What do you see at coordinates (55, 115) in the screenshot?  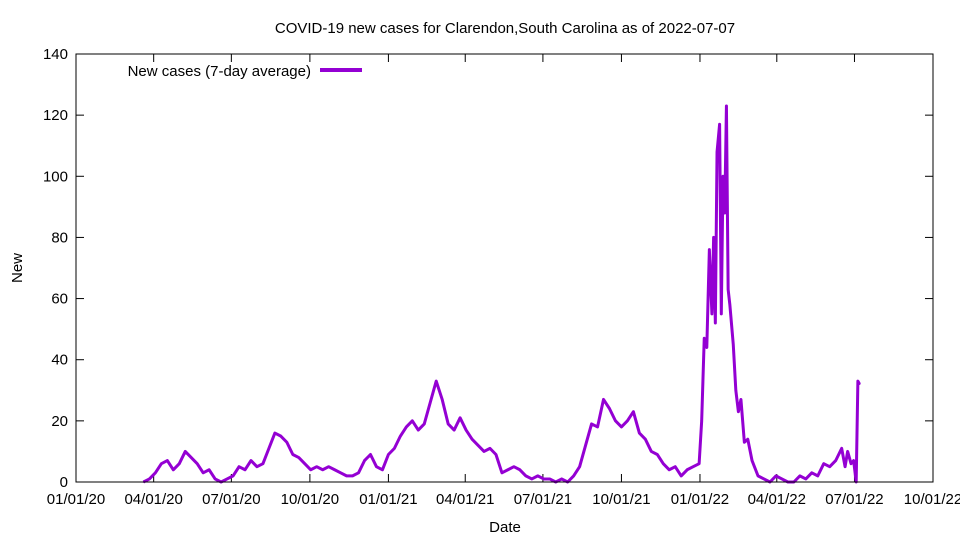 I see `y-tick-label: 120` at bounding box center [55, 115].